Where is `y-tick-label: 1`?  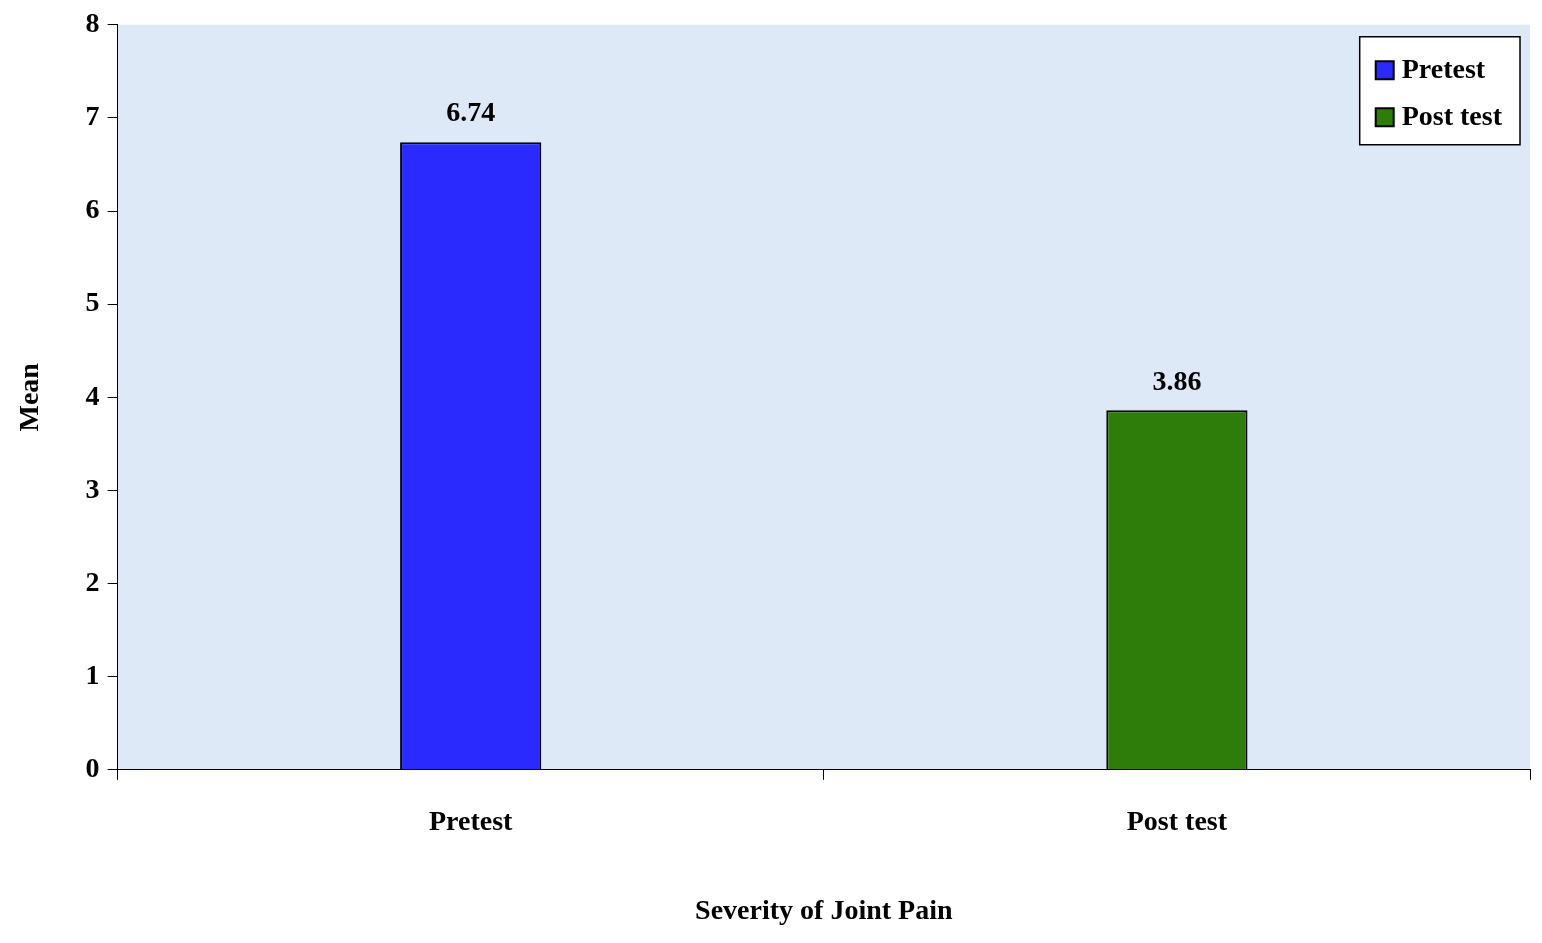 y-tick-label: 1 is located at coordinates (92, 674).